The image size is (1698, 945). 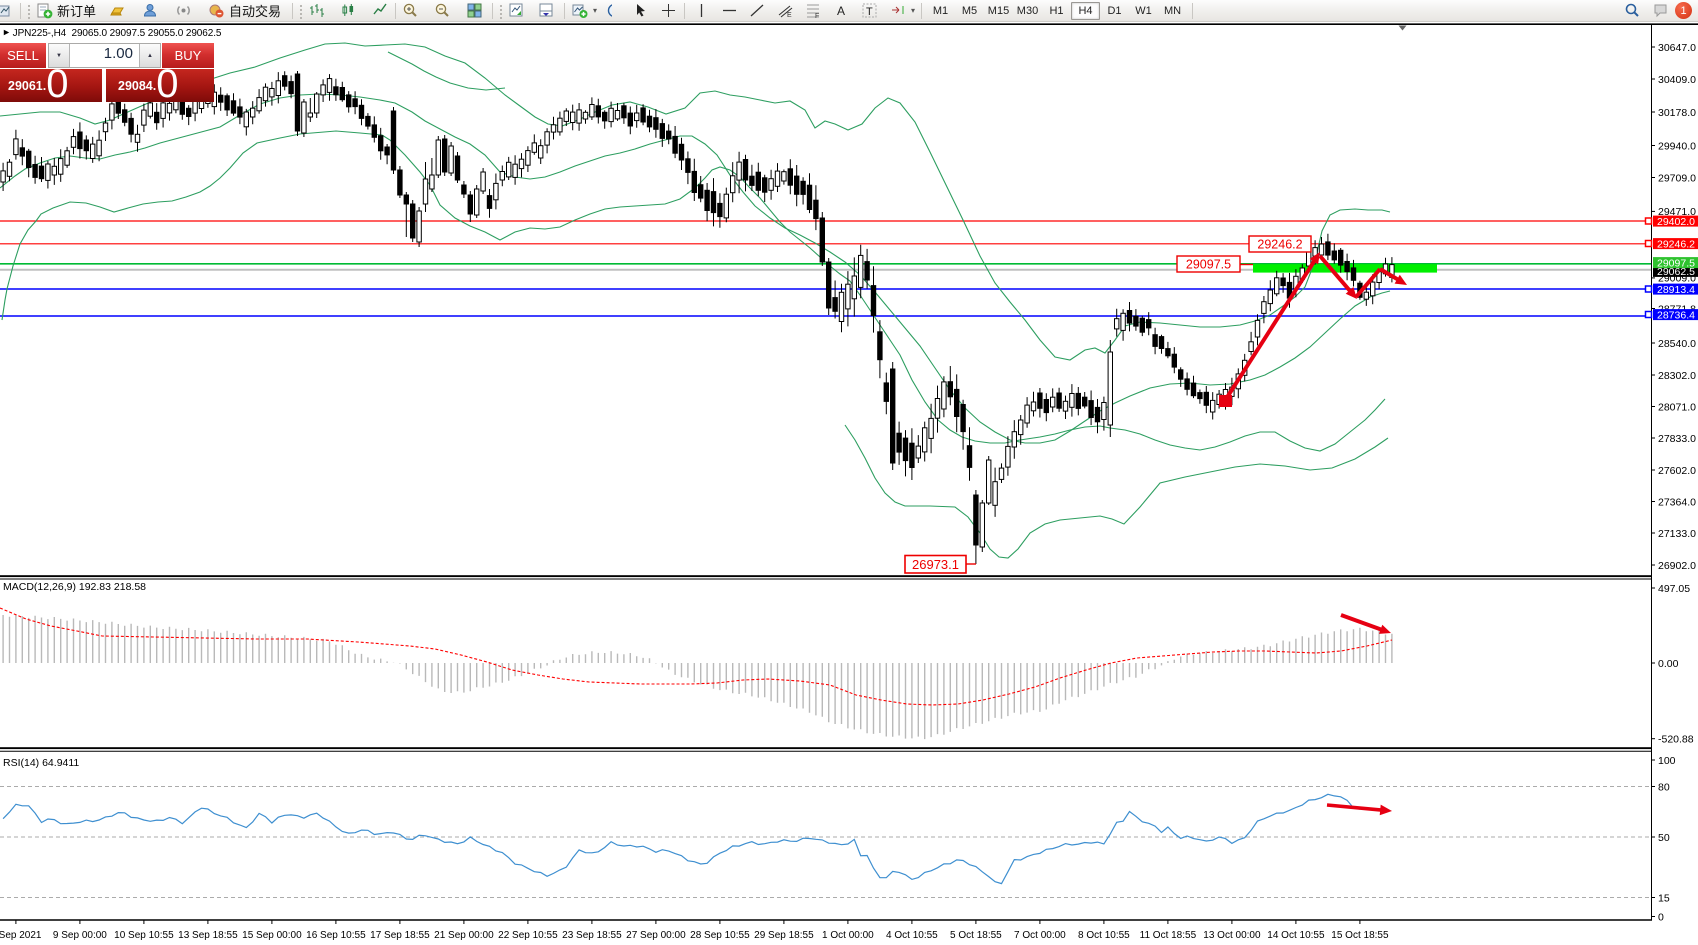 What do you see at coordinates (1664, 787) in the screenshot?
I see `svg-text: 80` at bounding box center [1664, 787].